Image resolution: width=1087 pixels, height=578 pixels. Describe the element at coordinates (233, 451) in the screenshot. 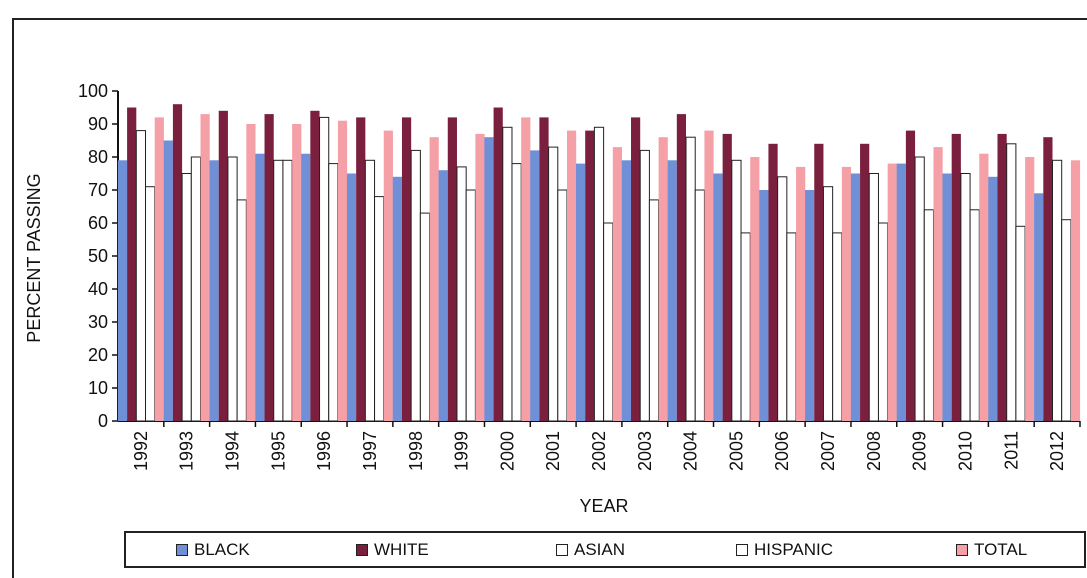

I see `x-tick-label-1994: 1994` at that location.